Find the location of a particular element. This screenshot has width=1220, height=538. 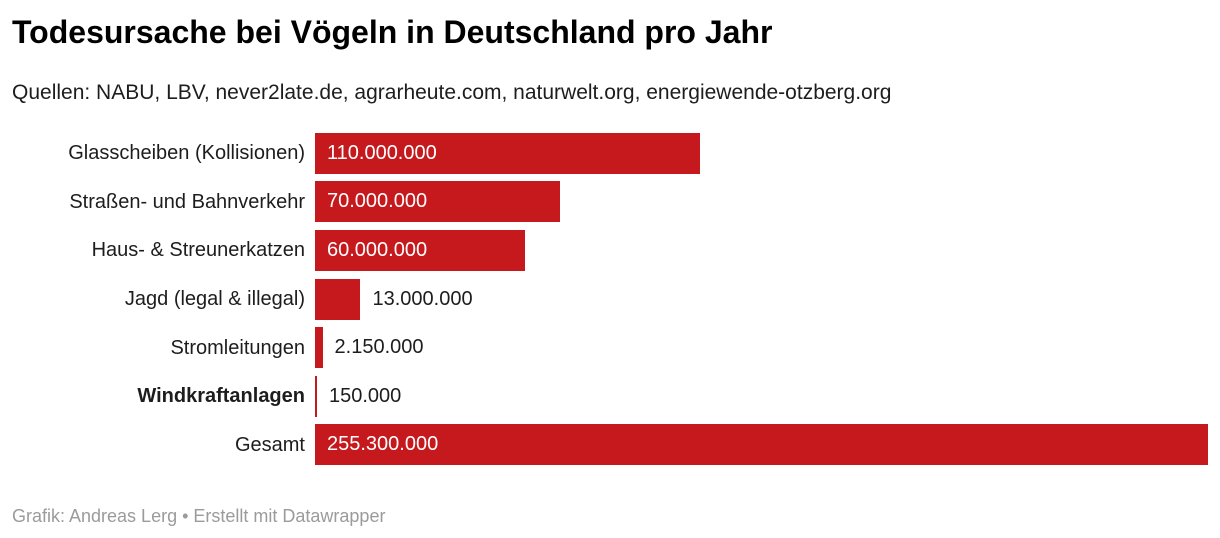

chart-row: Haus- & Streunerkatzen 60.000.000 is located at coordinates (610, 250).